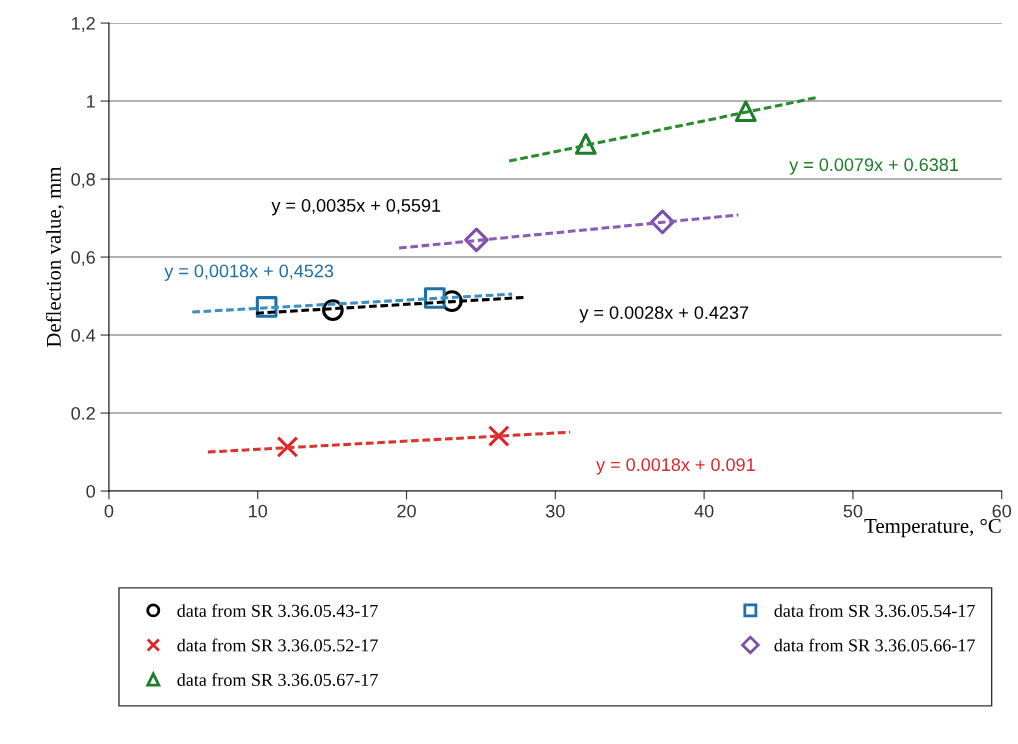 This screenshot has height=744, width=1018. I want to click on annotation: y = 0,0035x + 0,5591, so click(356, 207).